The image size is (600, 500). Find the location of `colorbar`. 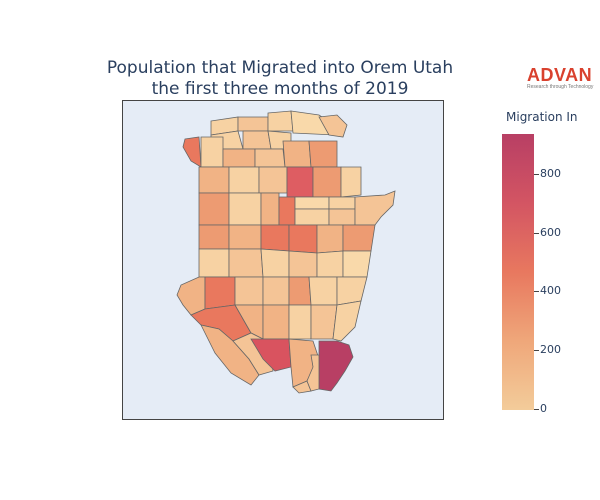

colorbar is located at coordinates (518, 272).